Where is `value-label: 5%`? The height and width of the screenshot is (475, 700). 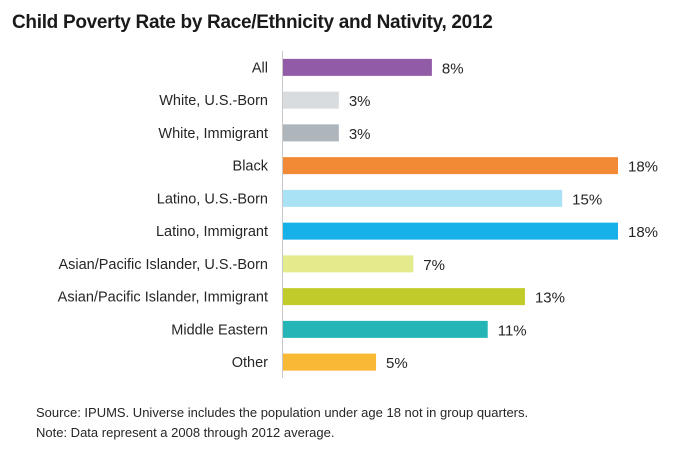 value-label: 5% is located at coordinates (397, 363).